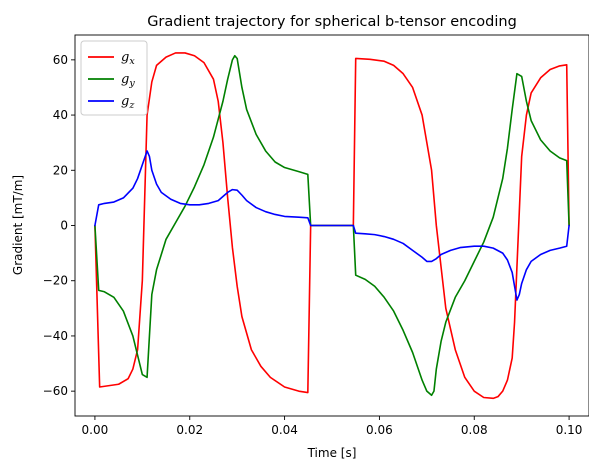 The image size is (589, 466). What do you see at coordinates (60, 60) in the screenshot?
I see `y-tick-label: 60` at bounding box center [60, 60].